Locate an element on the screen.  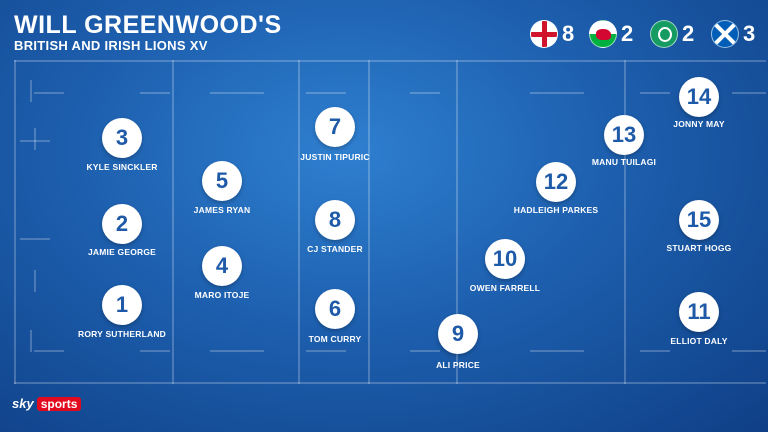
logo-sports-text: sports is located at coordinates (59, 403).